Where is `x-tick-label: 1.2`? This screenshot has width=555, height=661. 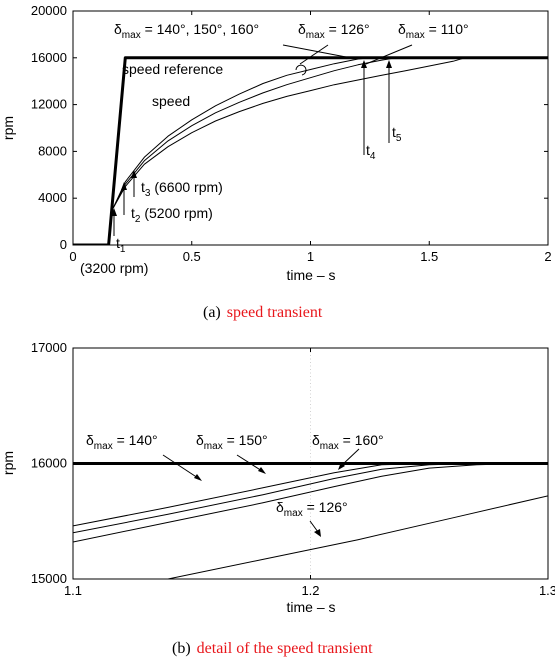
x-tick-label: 1.2 is located at coordinates (310, 590).